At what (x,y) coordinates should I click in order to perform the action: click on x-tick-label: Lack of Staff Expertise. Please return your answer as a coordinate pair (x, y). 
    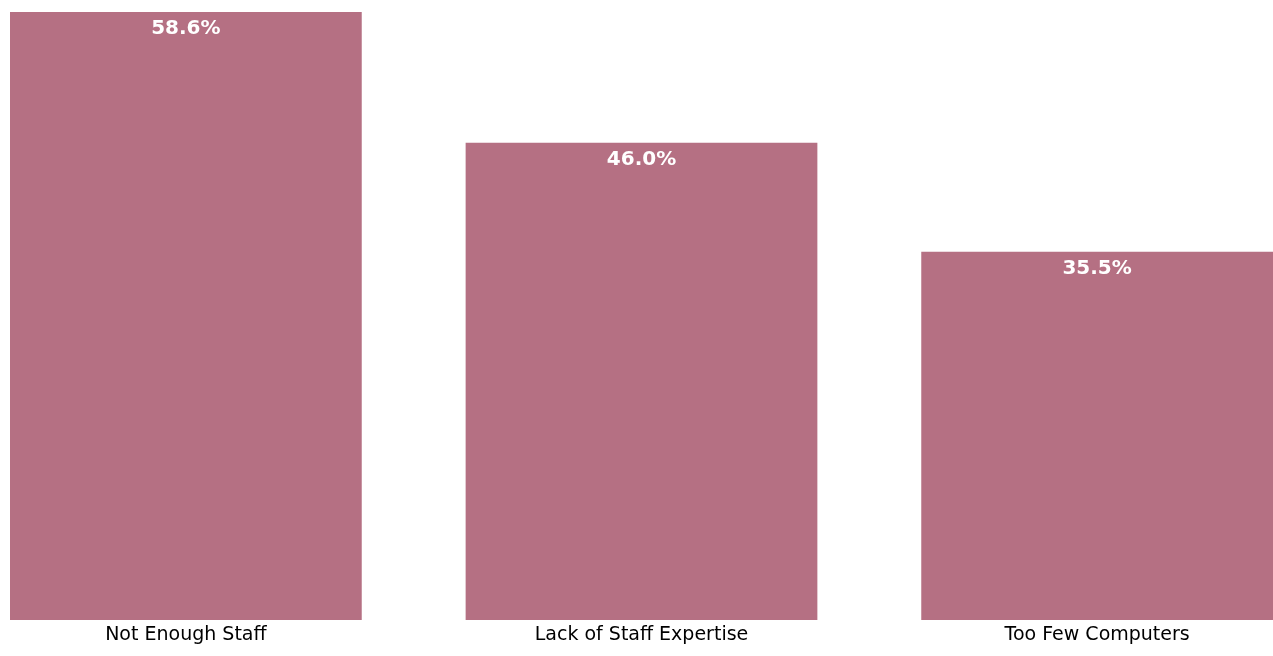
    Looking at the image, I should click on (641, 633).